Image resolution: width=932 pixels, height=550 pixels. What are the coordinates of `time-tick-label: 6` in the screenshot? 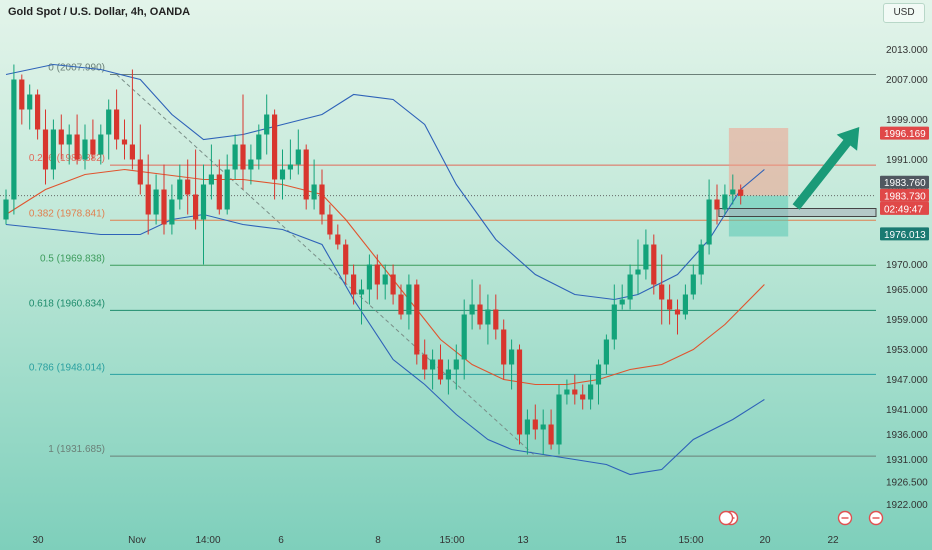 It's located at (281, 540).